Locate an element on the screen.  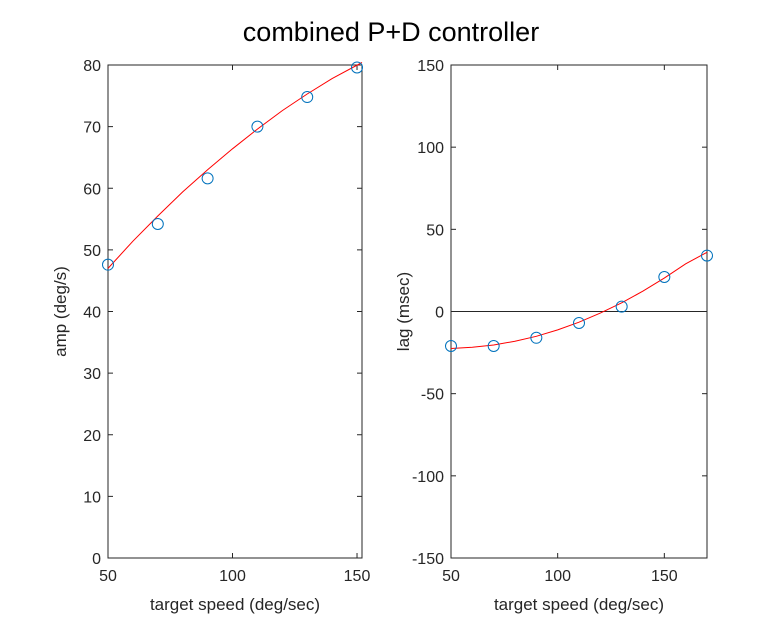
y-tick-label: 100 is located at coordinates (430, 148).